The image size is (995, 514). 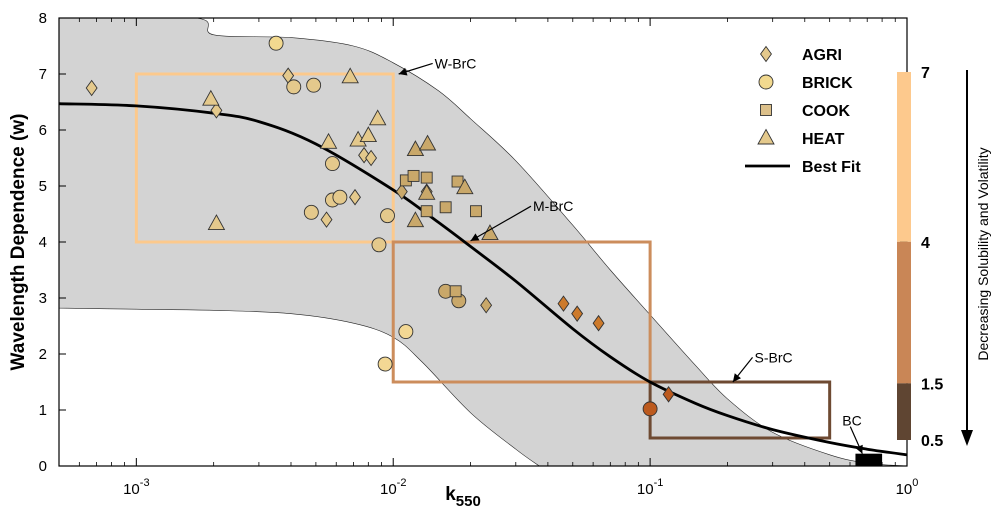 I want to click on legend-item-best-fit: Best Fit, so click(x=803, y=167).